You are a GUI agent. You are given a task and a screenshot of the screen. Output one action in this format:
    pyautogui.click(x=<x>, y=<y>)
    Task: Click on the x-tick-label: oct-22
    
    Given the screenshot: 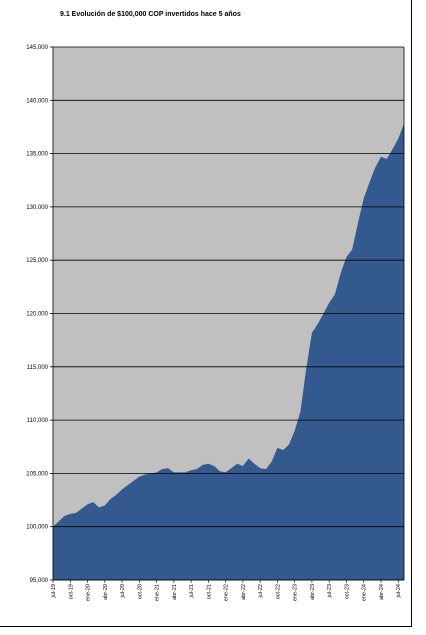 What is the action you would take?
    pyautogui.click(x=278, y=591)
    